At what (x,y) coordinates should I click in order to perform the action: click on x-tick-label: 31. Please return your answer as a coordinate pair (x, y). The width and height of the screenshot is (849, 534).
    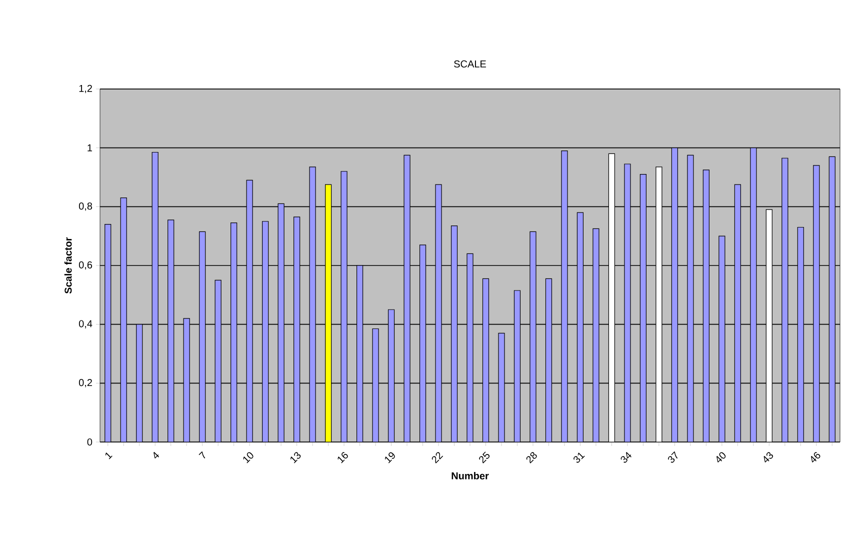
    Looking at the image, I should click on (579, 457).